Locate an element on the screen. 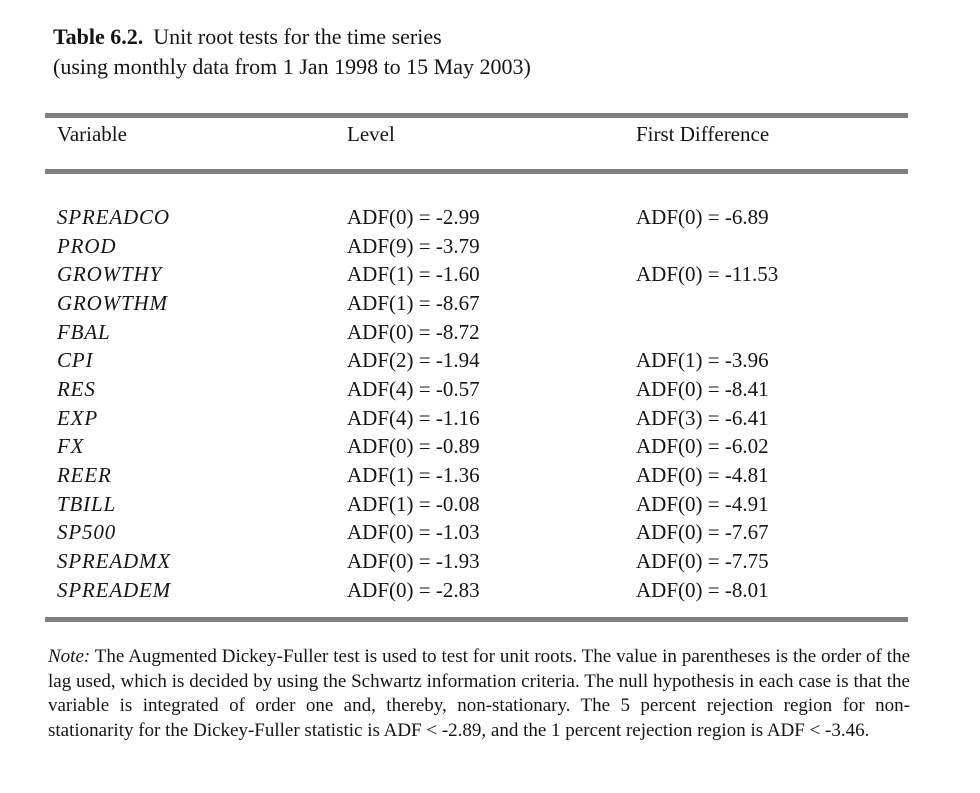  table-top-rule is located at coordinates (476, 115).